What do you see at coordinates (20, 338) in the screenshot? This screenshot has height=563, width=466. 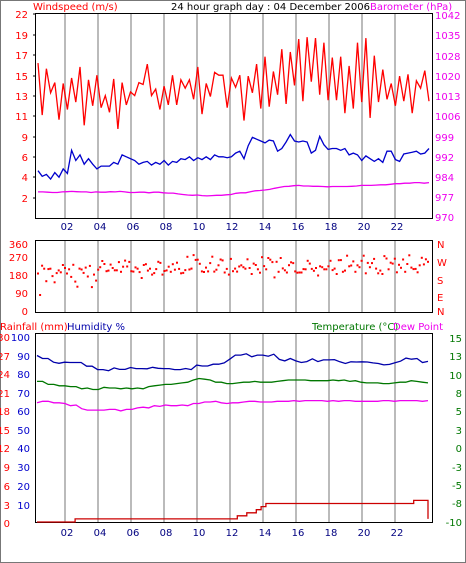 I see `humidity-tick-label: 100` at bounding box center [20, 338].